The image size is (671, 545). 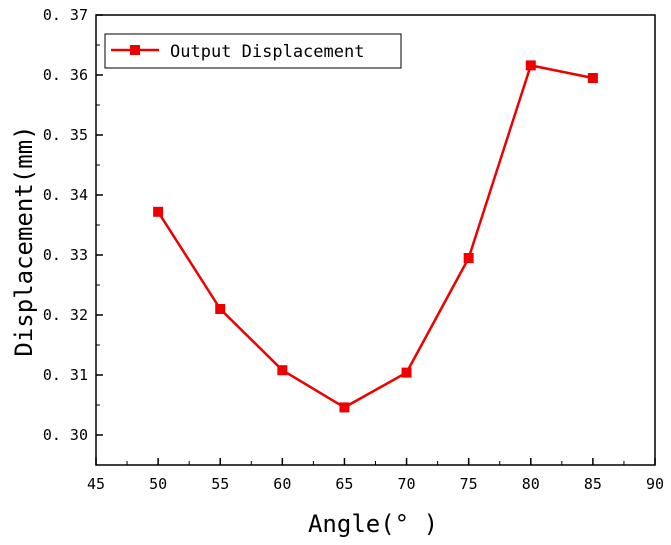 I want to click on x-tick-label: 90, so click(x=655, y=484).